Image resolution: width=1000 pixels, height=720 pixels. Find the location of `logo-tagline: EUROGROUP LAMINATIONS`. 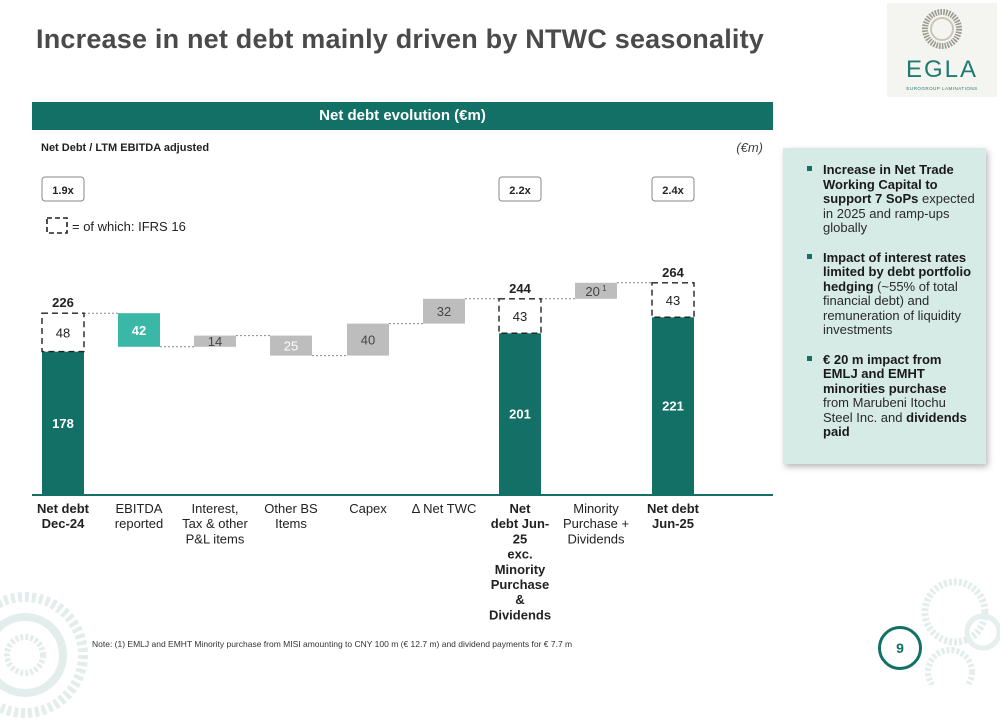

logo-tagline: EUROGROUP LAMINATIONS is located at coordinates (942, 88).